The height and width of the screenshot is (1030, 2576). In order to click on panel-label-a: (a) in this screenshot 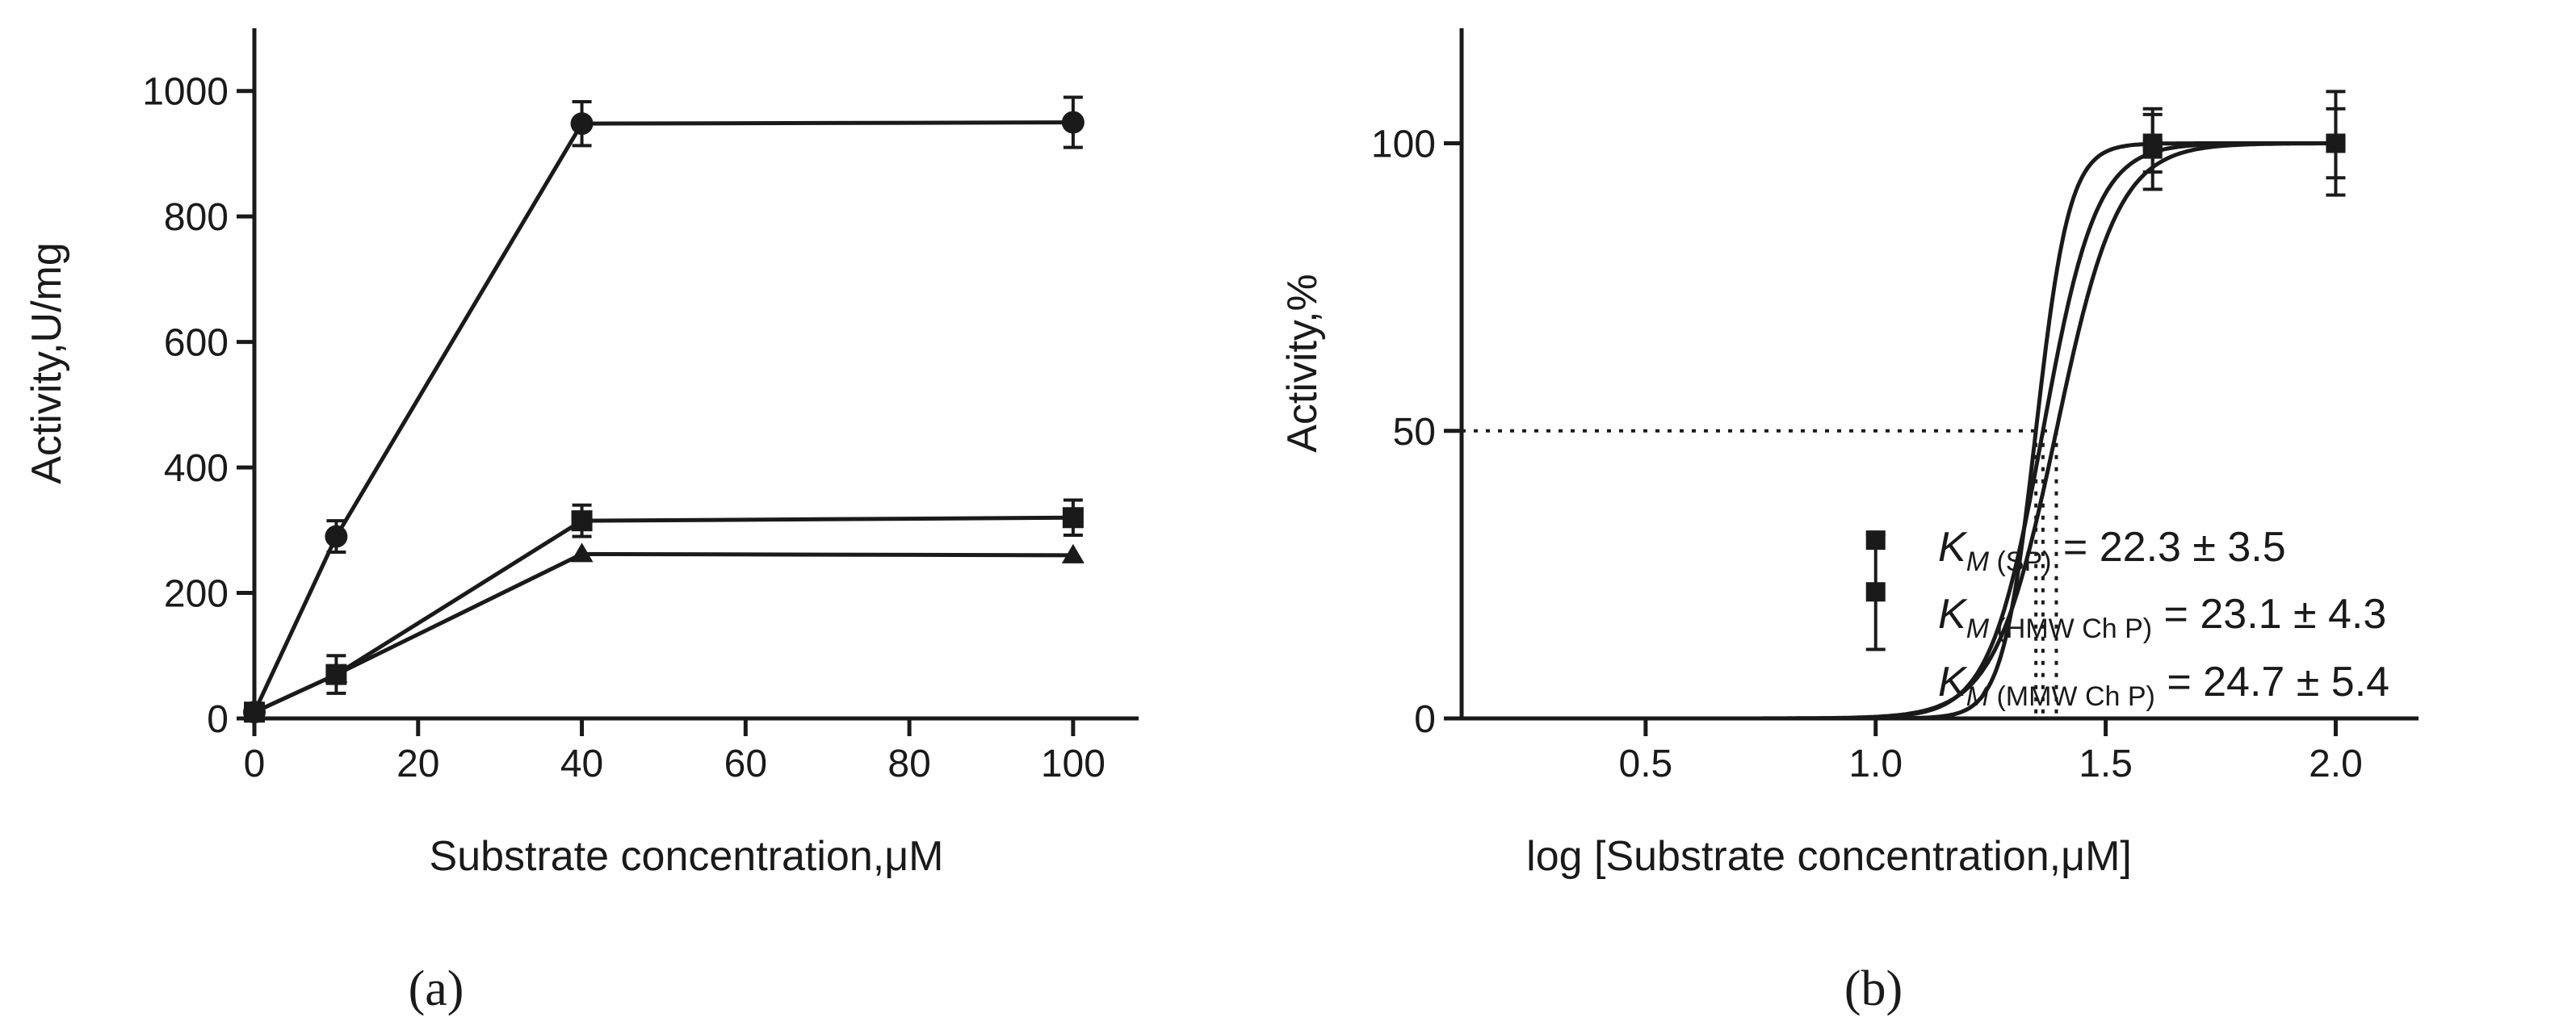, I will do `click(436, 989)`.